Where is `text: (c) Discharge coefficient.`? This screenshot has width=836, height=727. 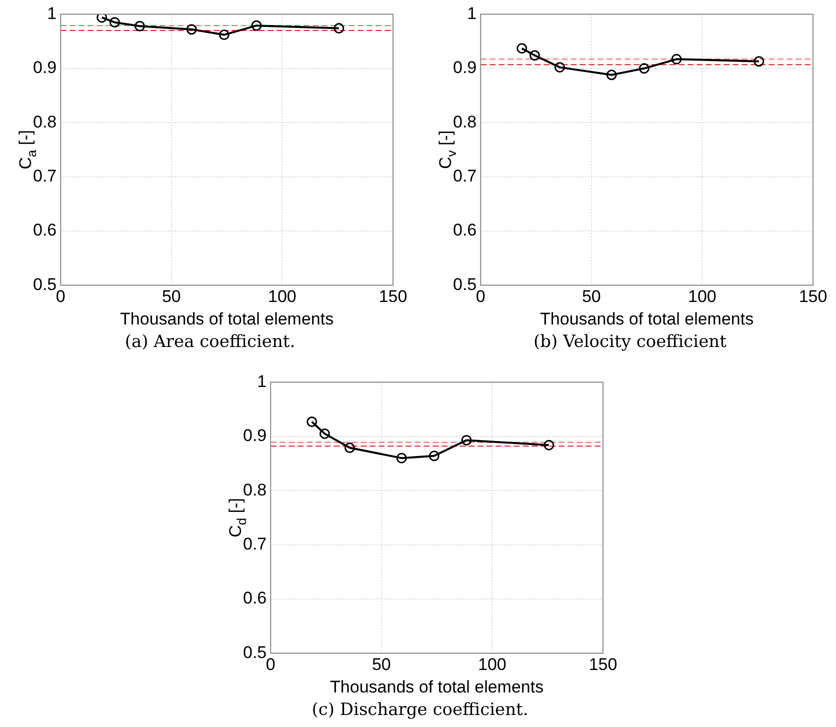
text: (c) Discharge coefficient. is located at coordinates (420, 710).